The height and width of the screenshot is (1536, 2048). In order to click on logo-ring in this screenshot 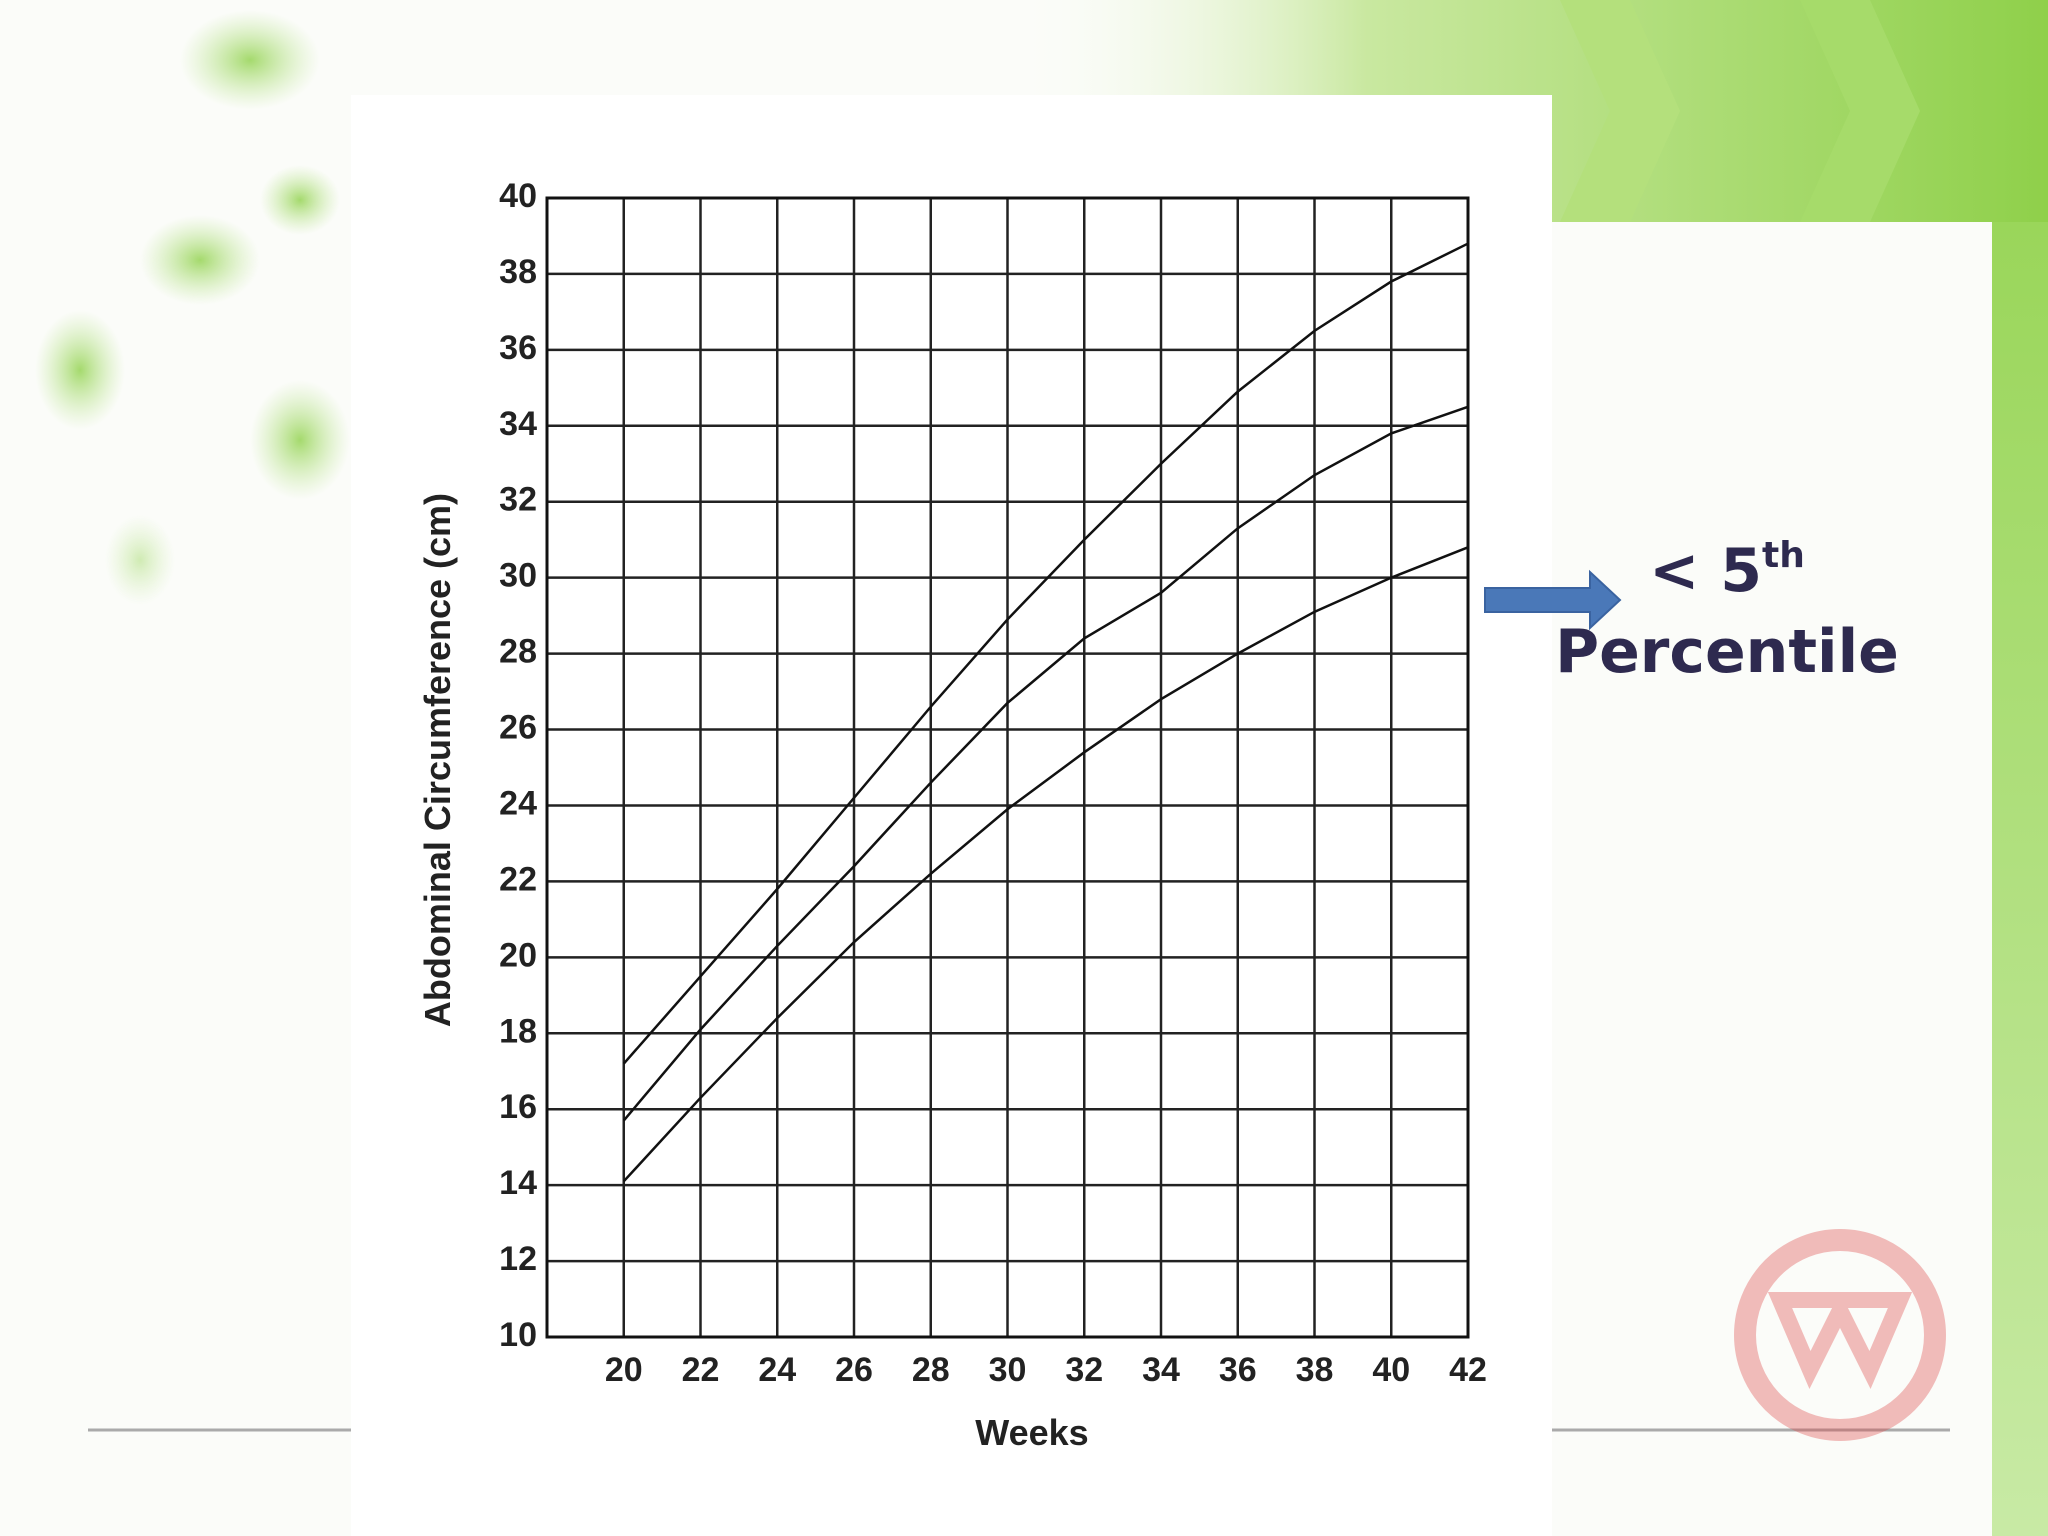, I will do `click(1840, 1335)`.